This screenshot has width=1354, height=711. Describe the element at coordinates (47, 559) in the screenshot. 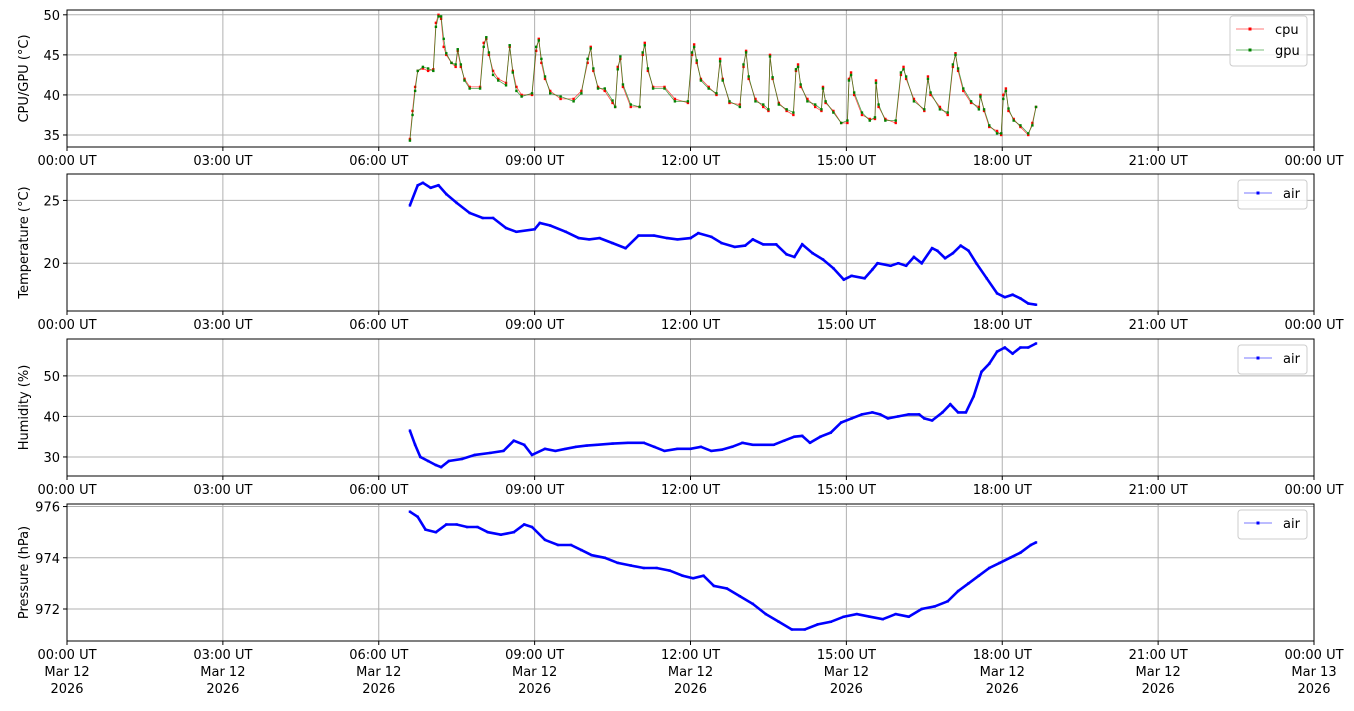

I see `y-tick-label: 974` at that location.